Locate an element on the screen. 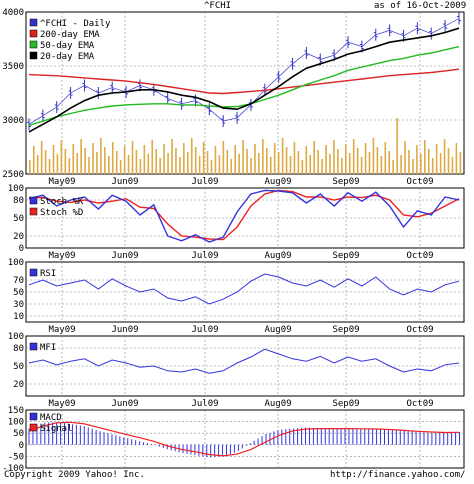 This screenshot has height=484, width=474. macd-y-tick-label: 150 is located at coordinates (16, 411).